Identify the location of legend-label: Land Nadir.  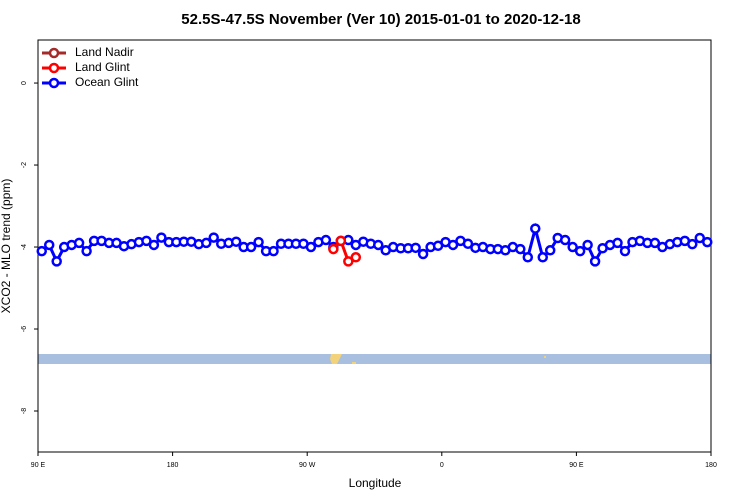
(104, 52).